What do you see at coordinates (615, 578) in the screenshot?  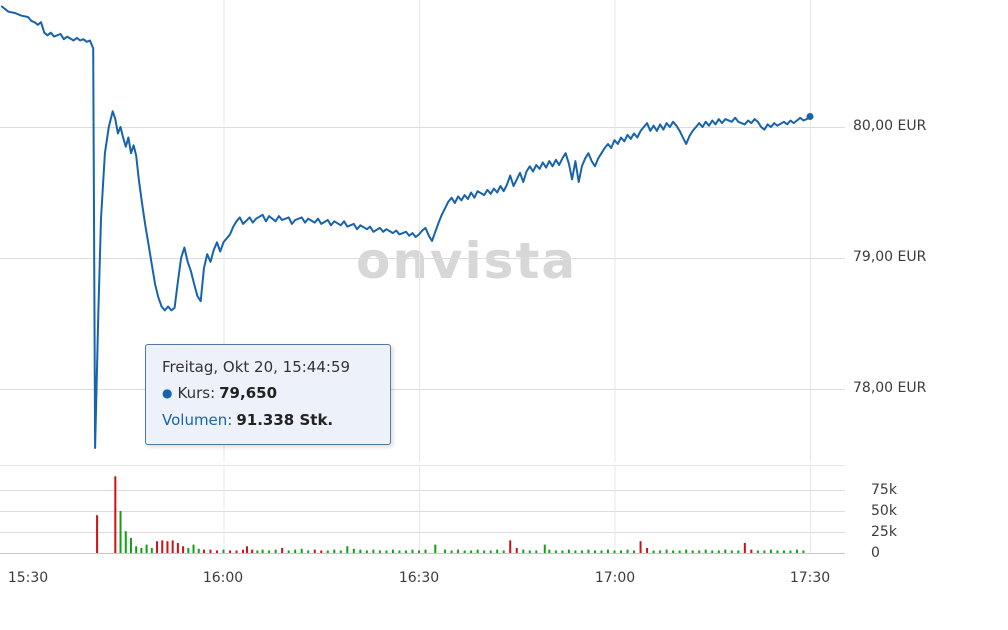 I see `time-axis-label-1700: 17:00` at bounding box center [615, 578].